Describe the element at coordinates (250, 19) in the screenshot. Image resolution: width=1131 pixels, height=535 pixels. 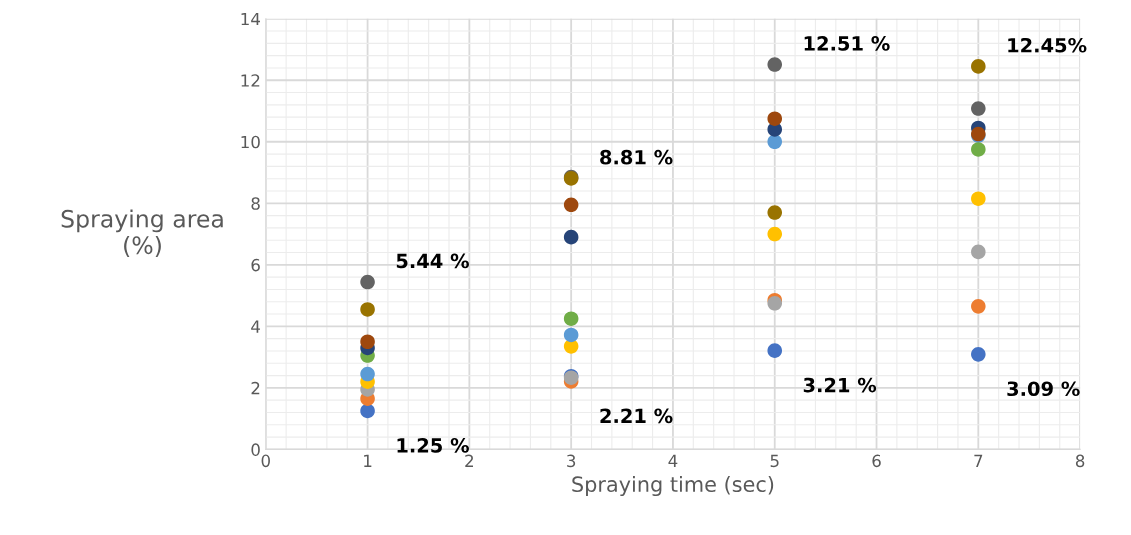
I see `y-tick-label: 14` at that location.